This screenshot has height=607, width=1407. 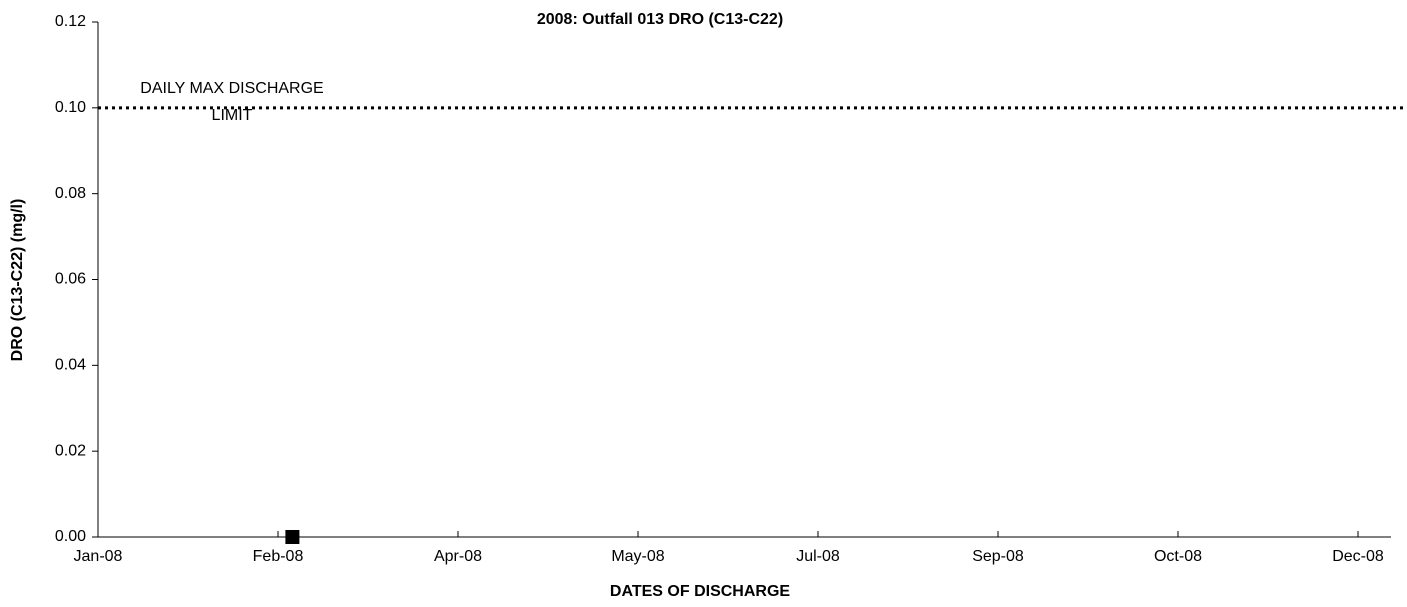 I want to click on x-tick-label: Jul-08, so click(x=818, y=556).